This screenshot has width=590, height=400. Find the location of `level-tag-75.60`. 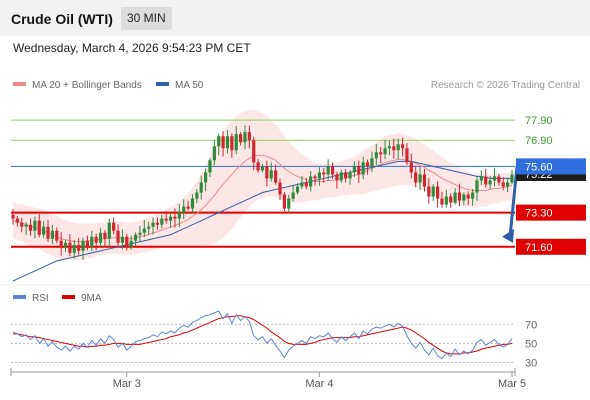

level-tag-75.60 is located at coordinates (551, 166).